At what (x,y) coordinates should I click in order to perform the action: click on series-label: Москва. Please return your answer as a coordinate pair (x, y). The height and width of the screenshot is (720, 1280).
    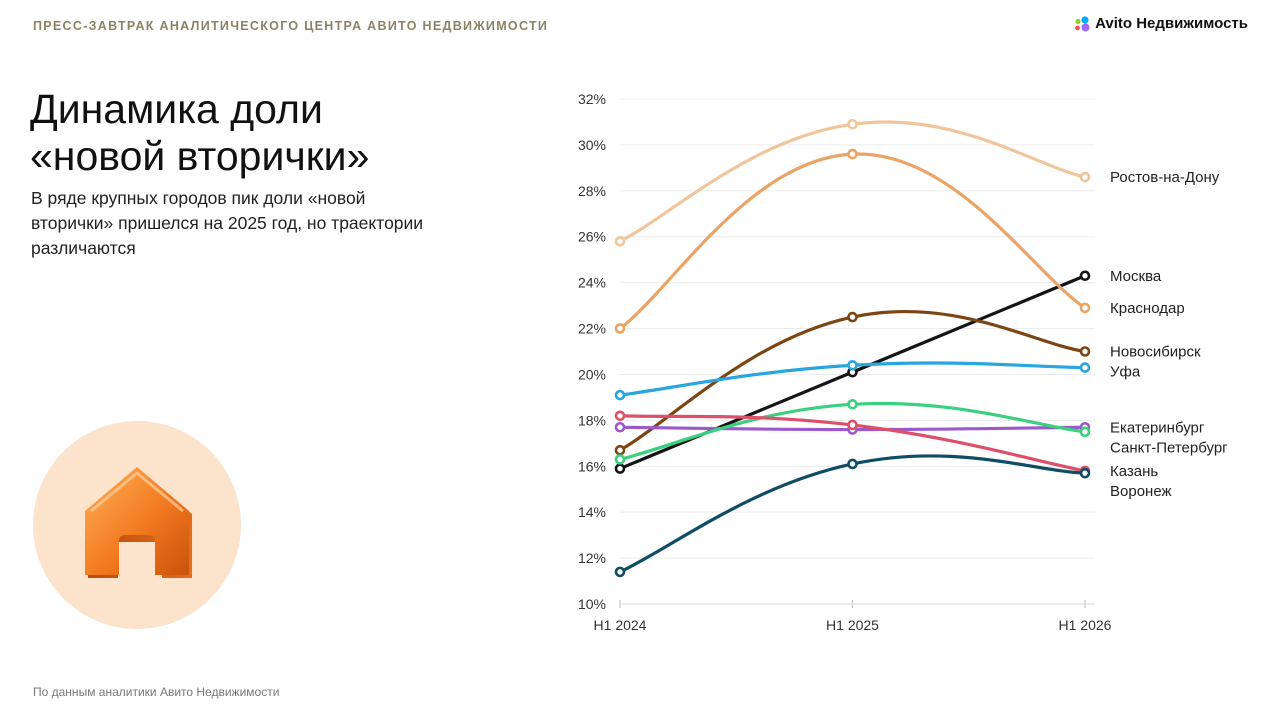
    Looking at the image, I should click on (1136, 276).